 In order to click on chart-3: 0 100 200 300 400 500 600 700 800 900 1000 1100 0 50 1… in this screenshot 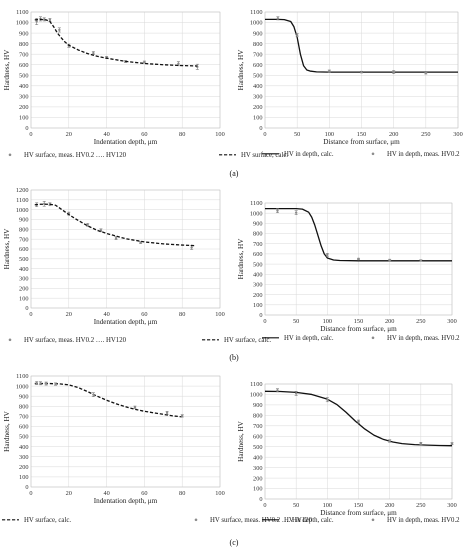, I will do `click(348, 271)`.